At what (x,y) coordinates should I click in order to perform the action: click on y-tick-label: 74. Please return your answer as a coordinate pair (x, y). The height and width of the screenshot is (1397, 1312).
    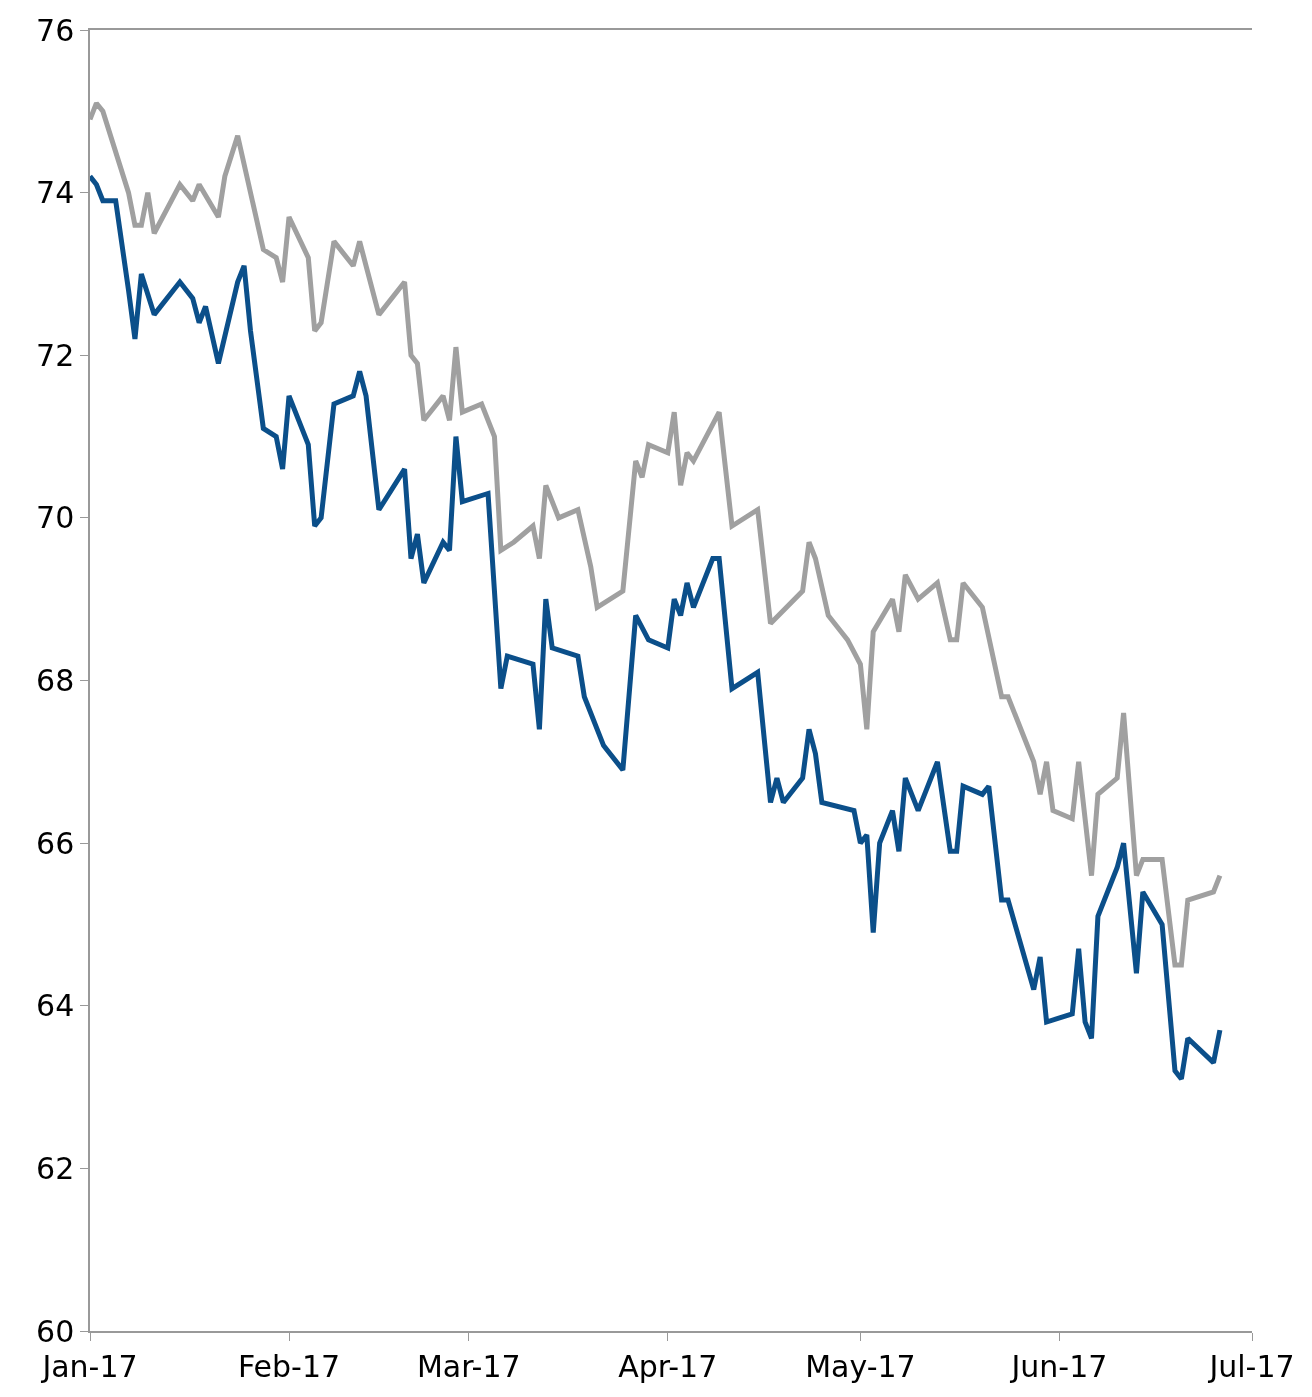
    Looking at the image, I should click on (55, 193).